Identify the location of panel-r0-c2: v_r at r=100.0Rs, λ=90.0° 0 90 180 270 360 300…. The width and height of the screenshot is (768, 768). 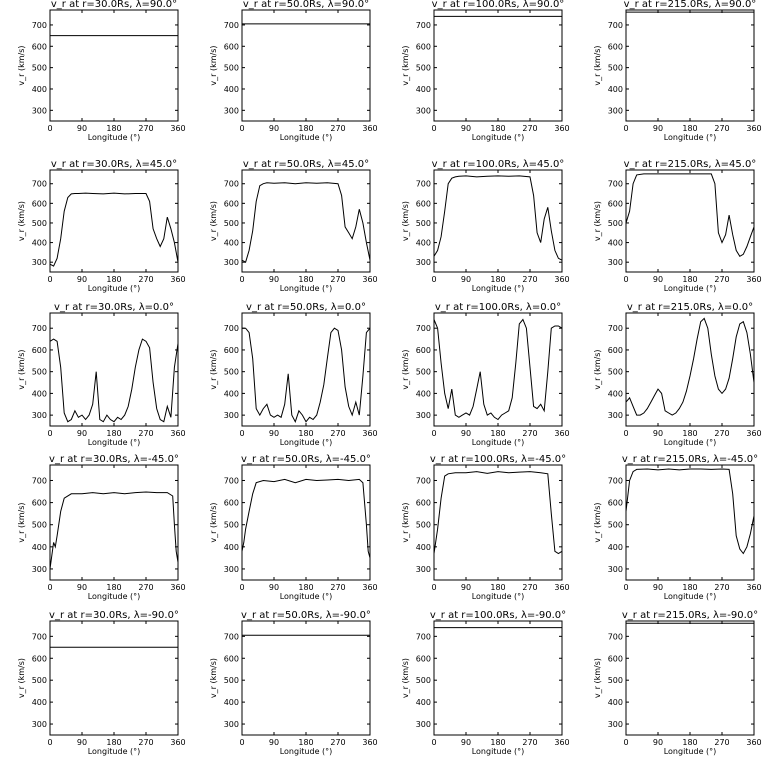
(485, 71).